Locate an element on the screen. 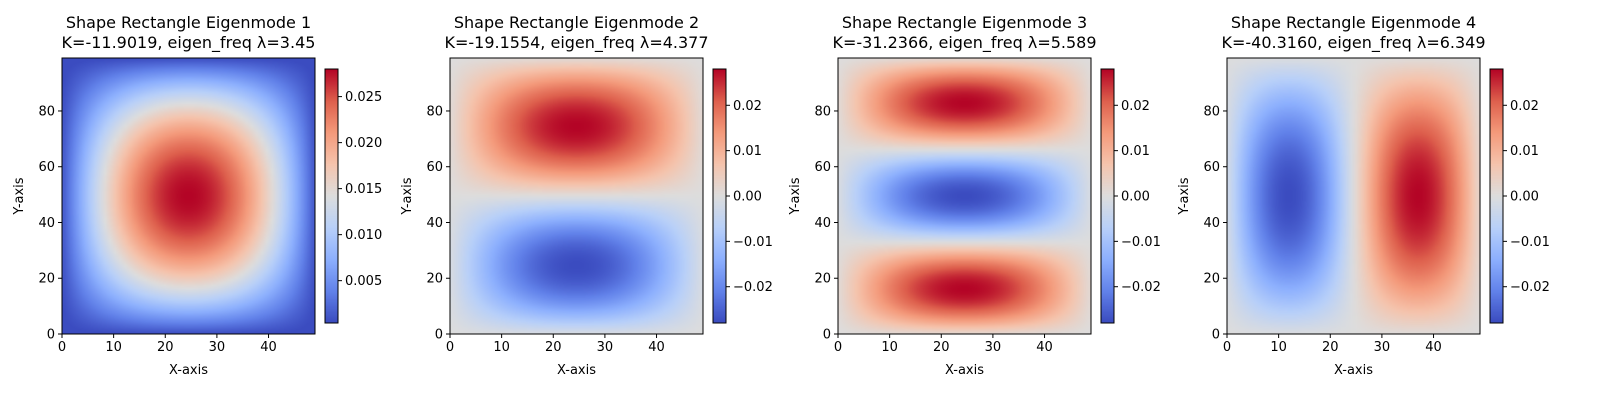 The width and height of the screenshot is (1600, 400). panel-subtitle: K=-31.2366, eigen_freq λ=5.589 is located at coordinates (964, 43).